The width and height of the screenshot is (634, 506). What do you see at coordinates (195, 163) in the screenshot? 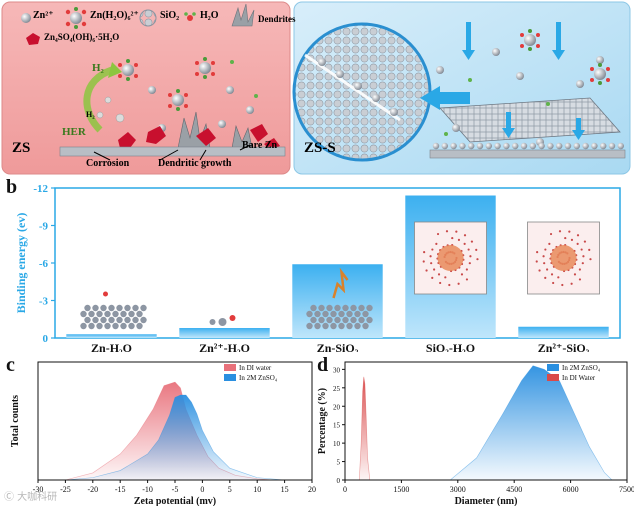
I see `dendritic-growth-label: Dendritic growth` at bounding box center [195, 163].